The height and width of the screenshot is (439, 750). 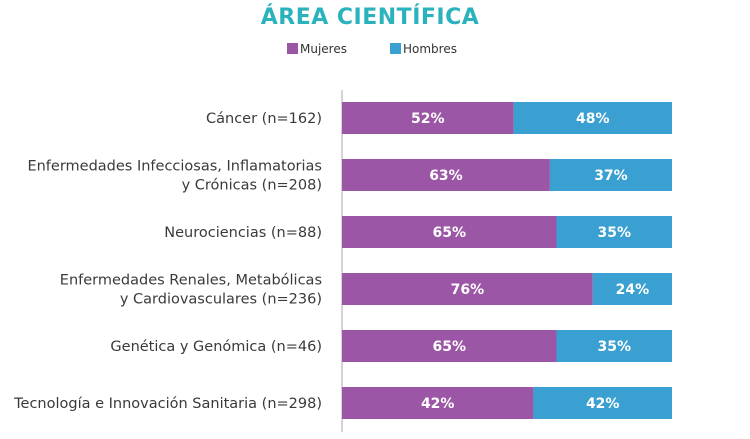 What do you see at coordinates (430, 49) in the screenshot?
I see `legend-label-hombres: Hombres` at bounding box center [430, 49].